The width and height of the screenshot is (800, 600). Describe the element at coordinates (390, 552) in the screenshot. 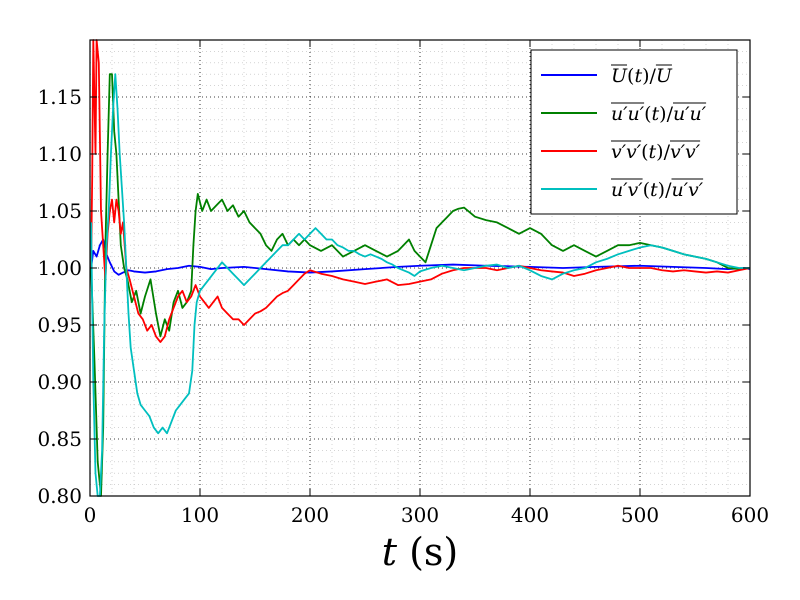

I see `x-axis-label-var: t` at that location.